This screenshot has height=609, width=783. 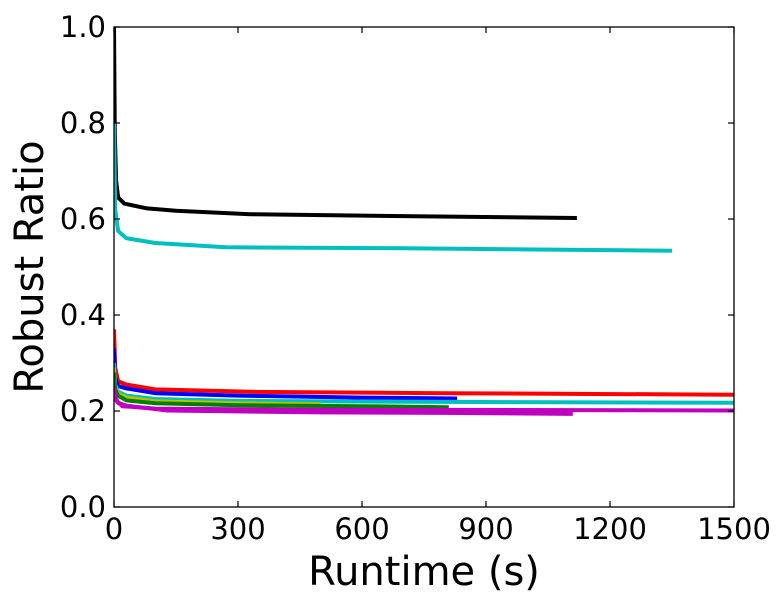 What do you see at coordinates (114, 529) in the screenshot?
I see `x-tick-label: 0` at bounding box center [114, 529].